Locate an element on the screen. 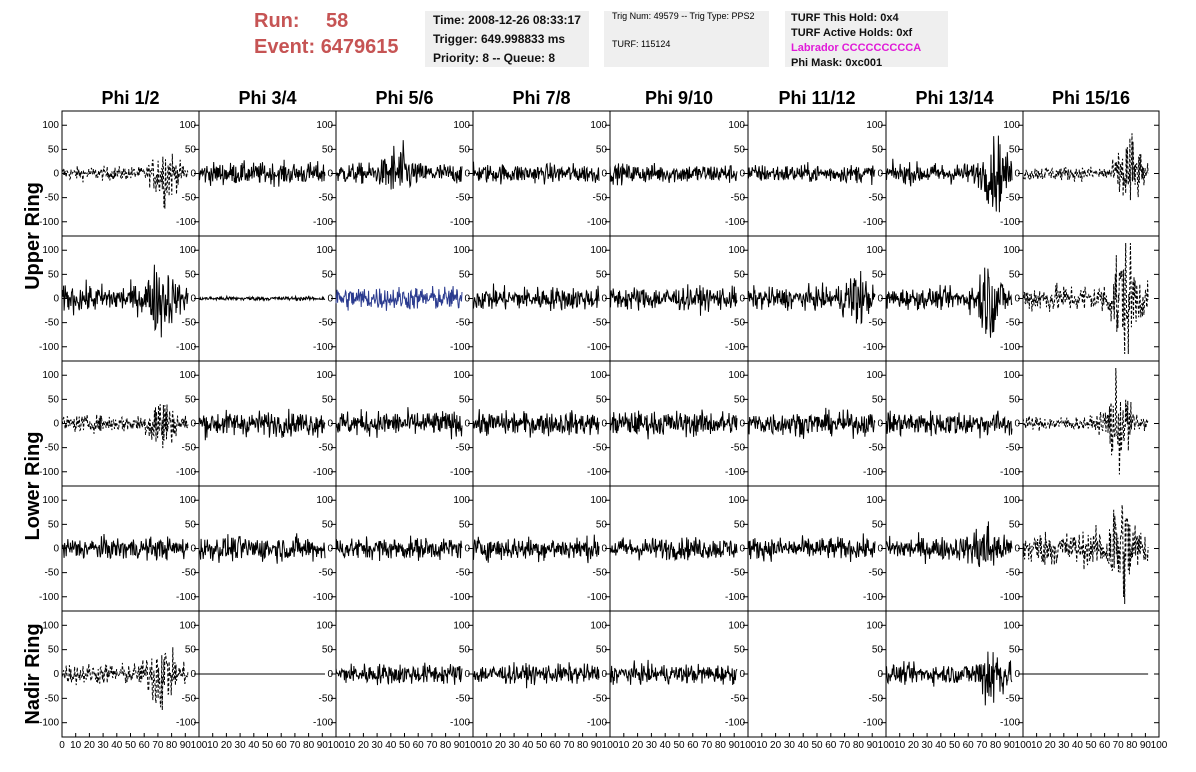  trig-num-text: Trig Num: 49579 -- Trig Type: PPS2 is located at coordinates (683, 16).